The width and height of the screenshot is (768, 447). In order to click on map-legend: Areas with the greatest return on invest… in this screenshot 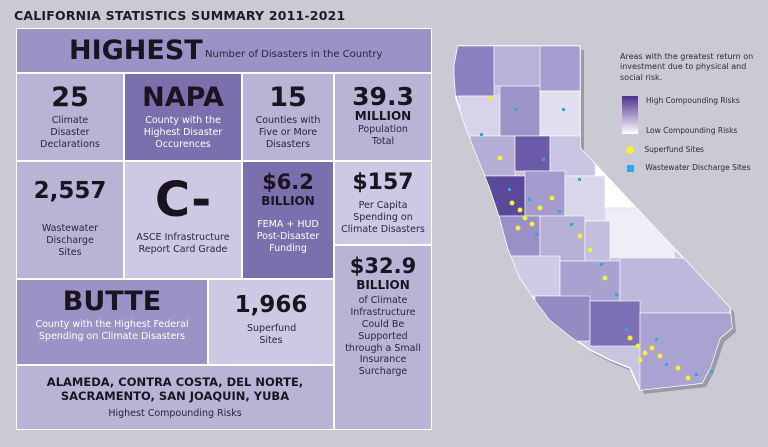, I will do `click(692, 67)`.